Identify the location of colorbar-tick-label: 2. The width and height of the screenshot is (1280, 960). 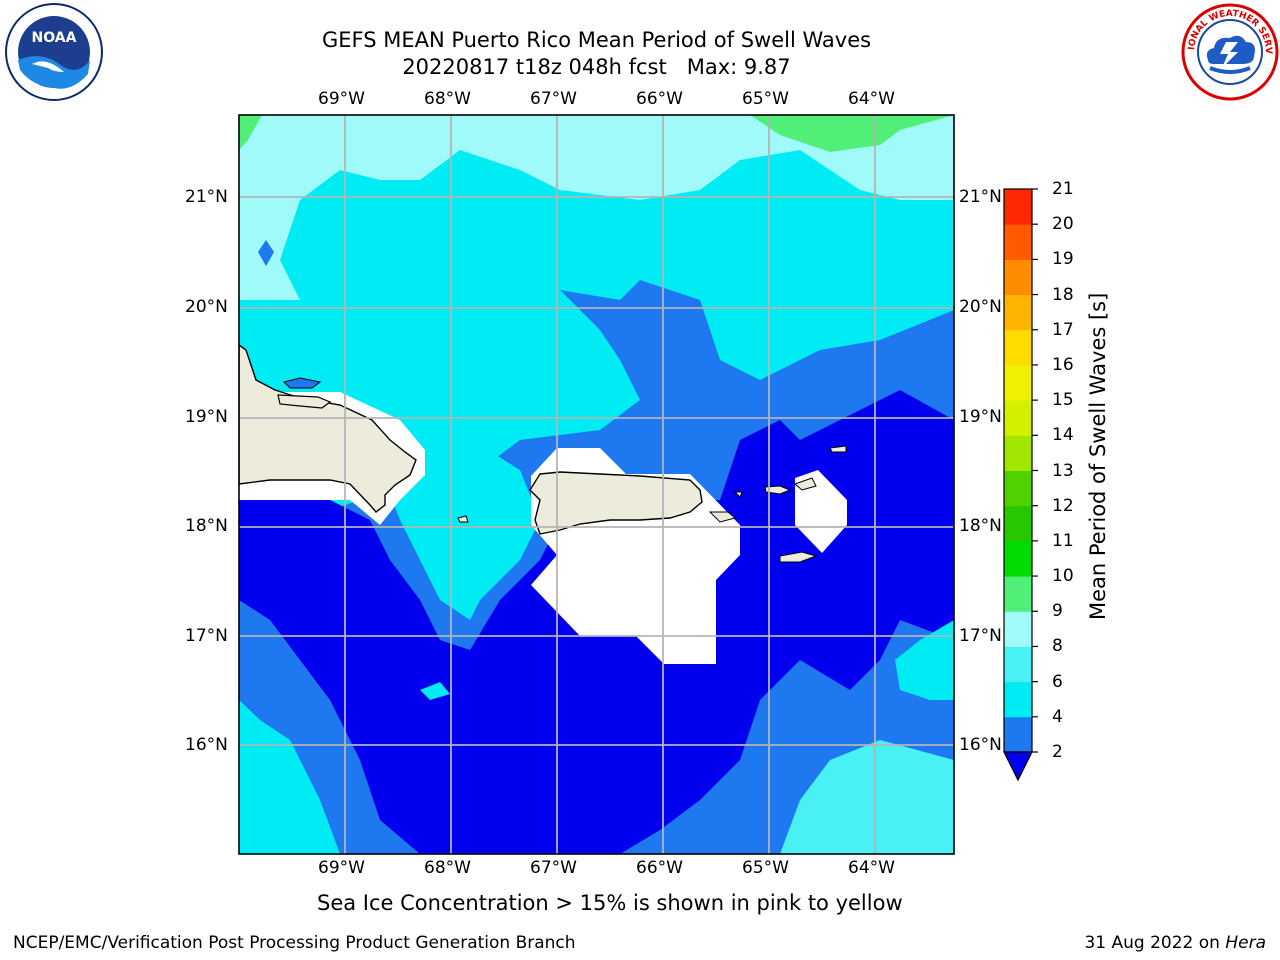
(1057, 752).